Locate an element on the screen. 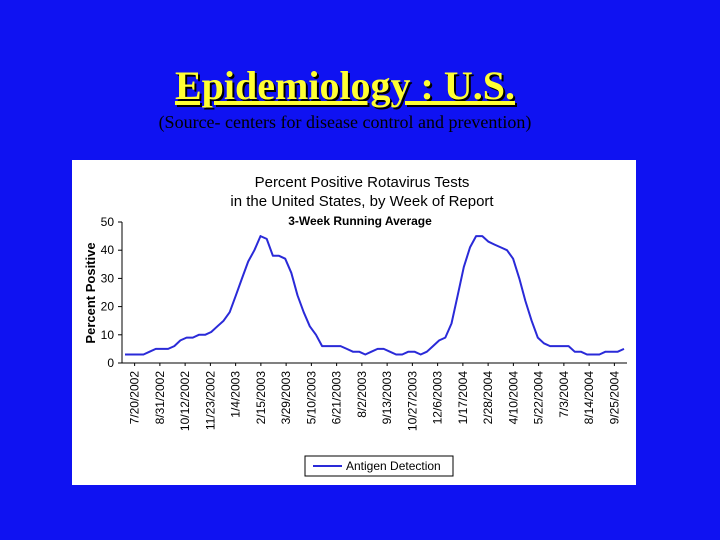 This screenshot has width=720, height=540. x-tick-label: 8/31/2002 is located at coordinates (160, 398).